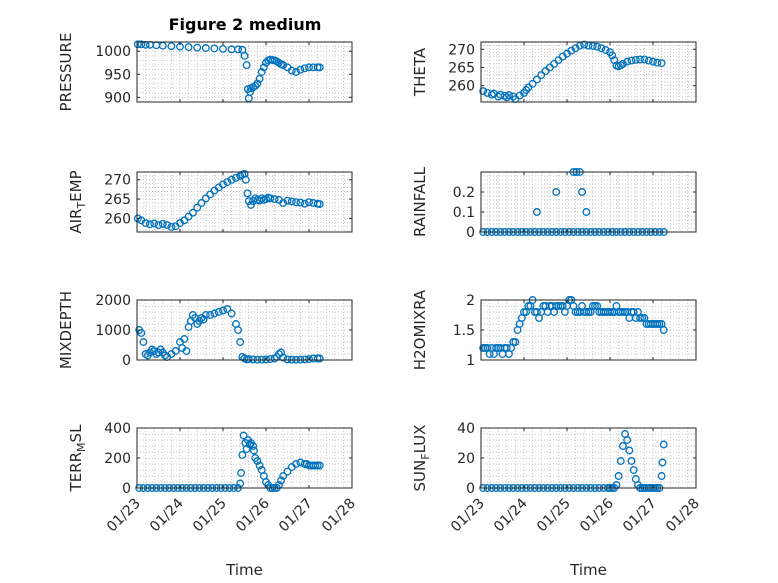  Describe the element at coordinates (117, 459) in the screenshot. I see `y-tick-label: 200` at that location.